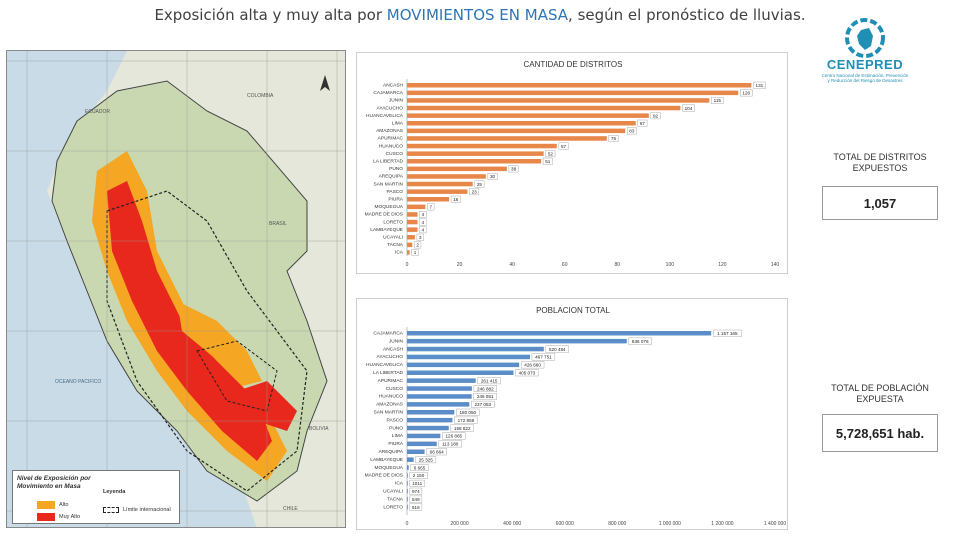 This screenshot has height=540, width=960. Describe the element at coordinates (64, 505) in the screenshot. I see `legend-label-alto: Alto` at that location.